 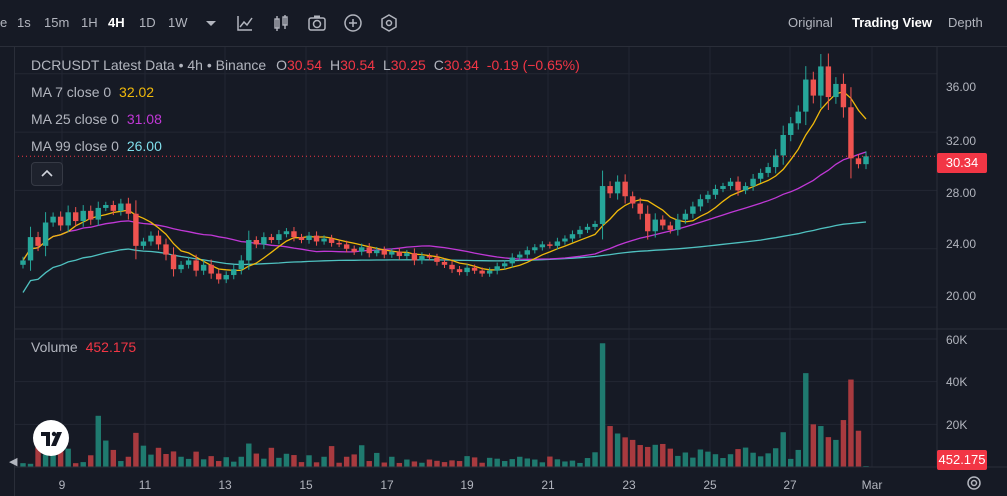 What do you see at coordinates (533, 65) in the screenshot?
I see `change-value: -0.19 (−0.65%)` at bounding box center [533, 65].